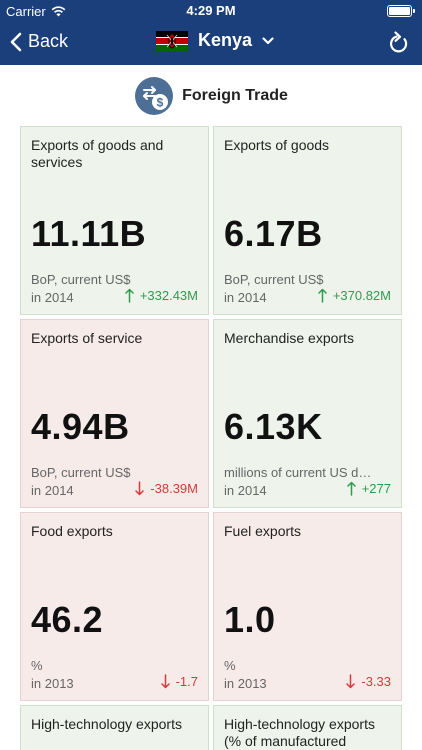 This screenshot has width=422, height=750. I want to click on card-value: 4.94B, so click(80, 426).